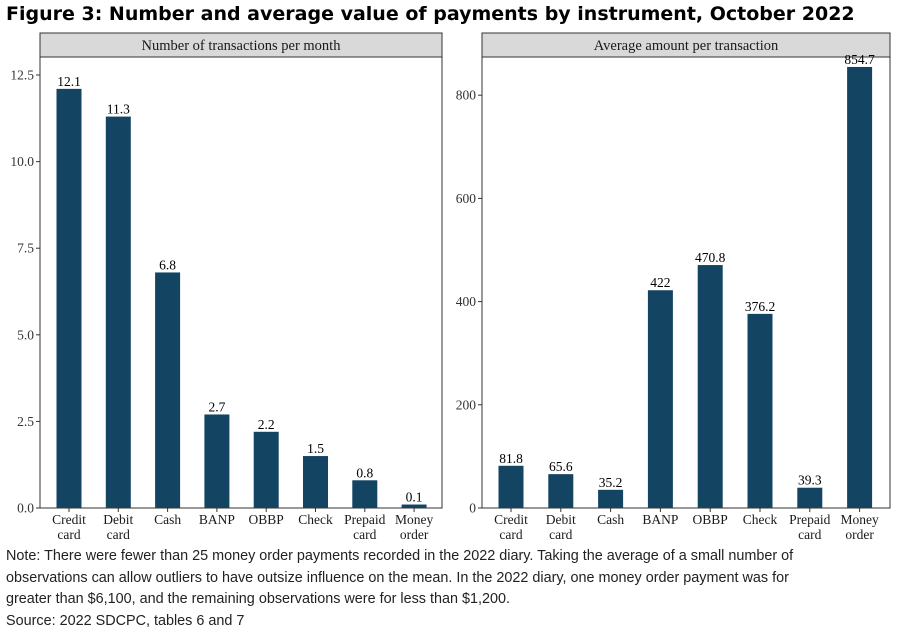 Image resolution: width=902 pixels, height=637 pixels. Describe the element at coordinates (315, 448) in the screenshot. I see `data-label: 1.5` at that location.